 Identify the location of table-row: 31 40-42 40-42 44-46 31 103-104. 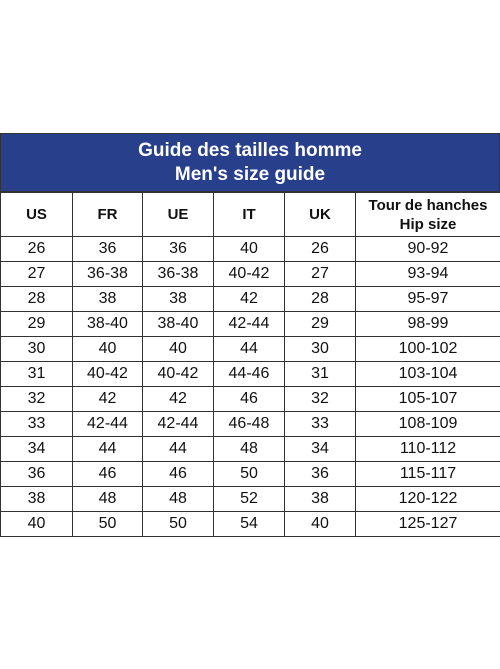
(250, 374).